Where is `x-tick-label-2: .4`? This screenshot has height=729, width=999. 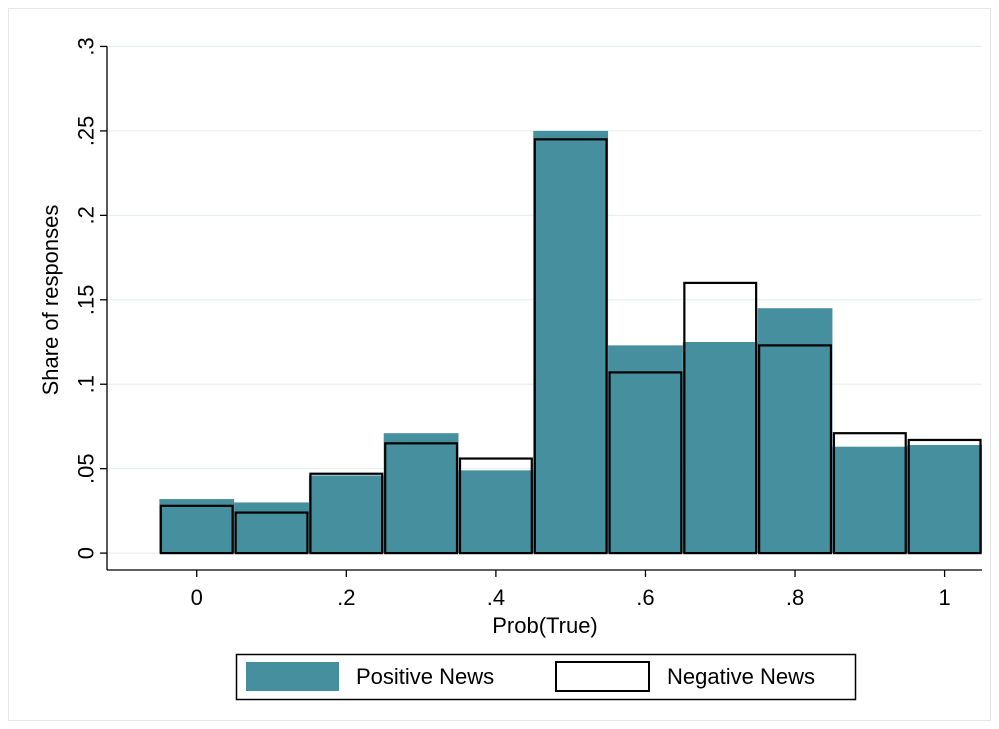
x-tick-label-2: .4 is located at coordinates (496, 597).